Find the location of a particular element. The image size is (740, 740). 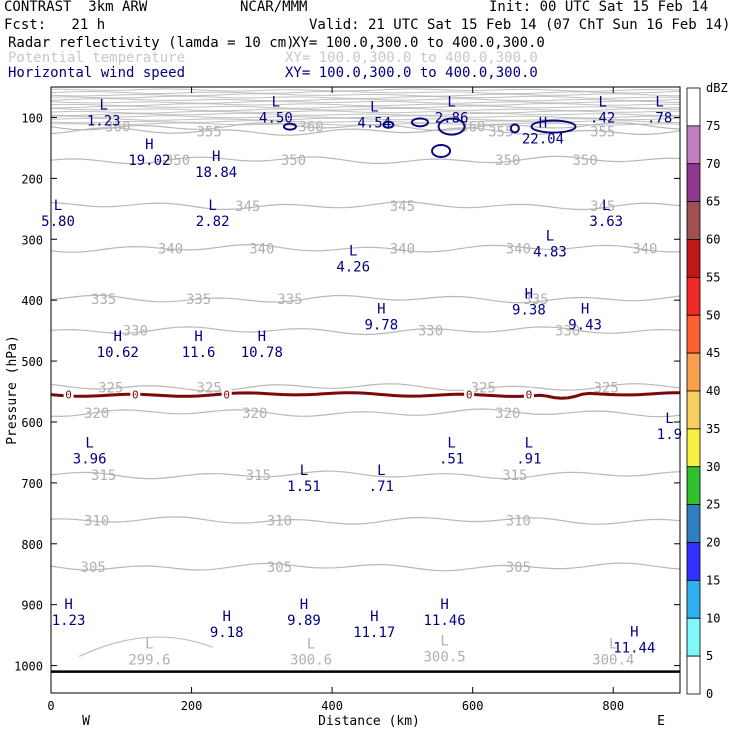

y-tick-label: 100 is located at coordinates (32, 118).